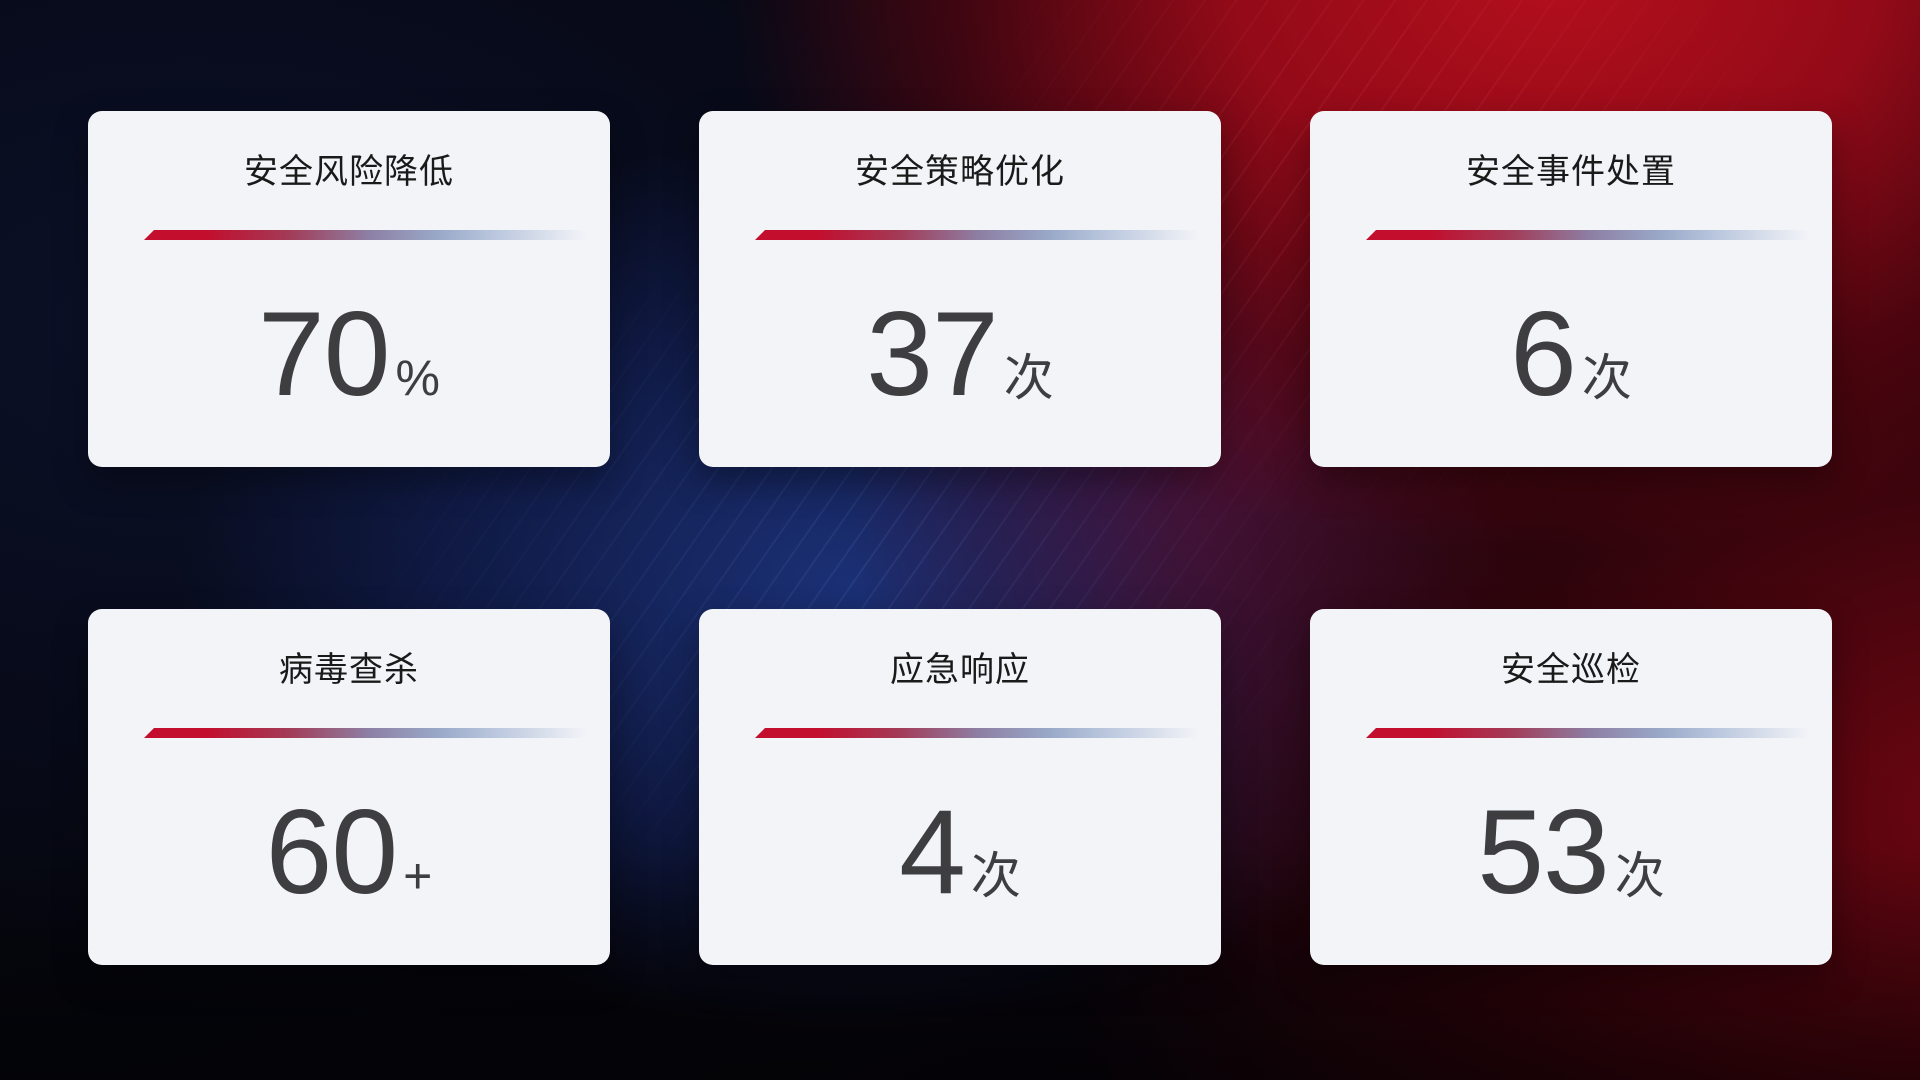  I want to click on card-title: 安全事件处置, so click(1571, 172).